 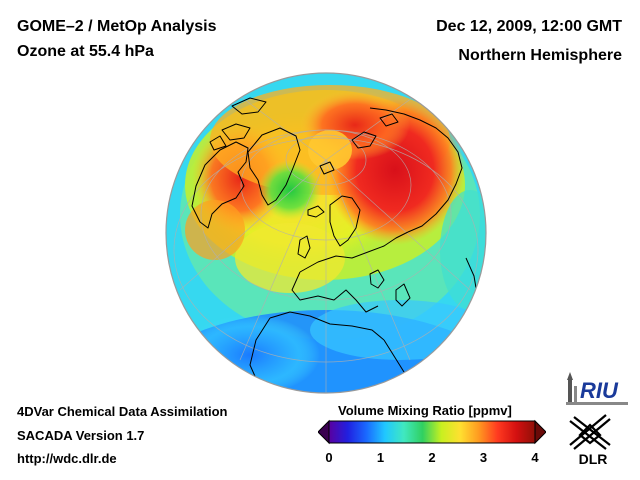 What do you see at coordinates (535, 457) in the screenshot?
I see `colorbar-tick-label: 4` at bounding box center [535, 457].